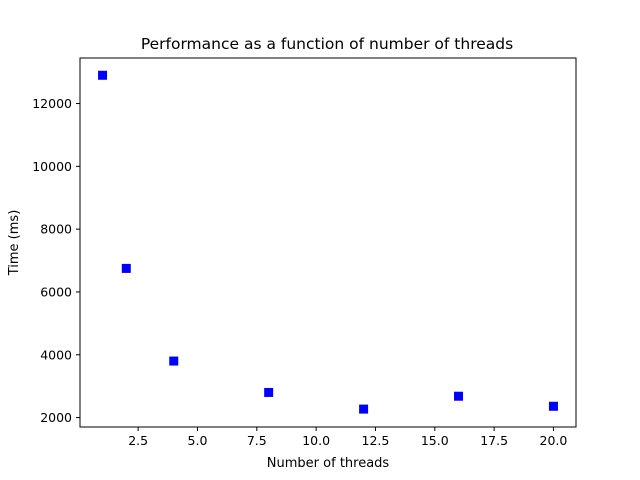 This screenshot has height=480, width=640. Describe the element at coordinates (56, 417) in the screenshot. I see `y-tick-label: 2000` at that location.